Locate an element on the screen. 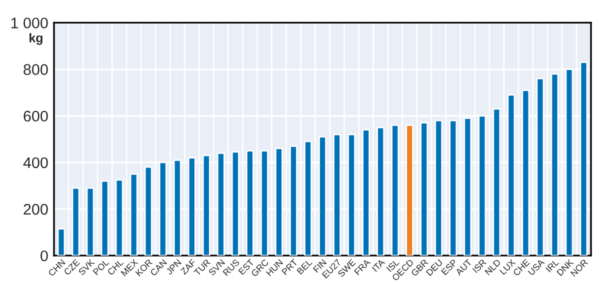  x-tick-label: BEL is located at coordinates (304, 266).